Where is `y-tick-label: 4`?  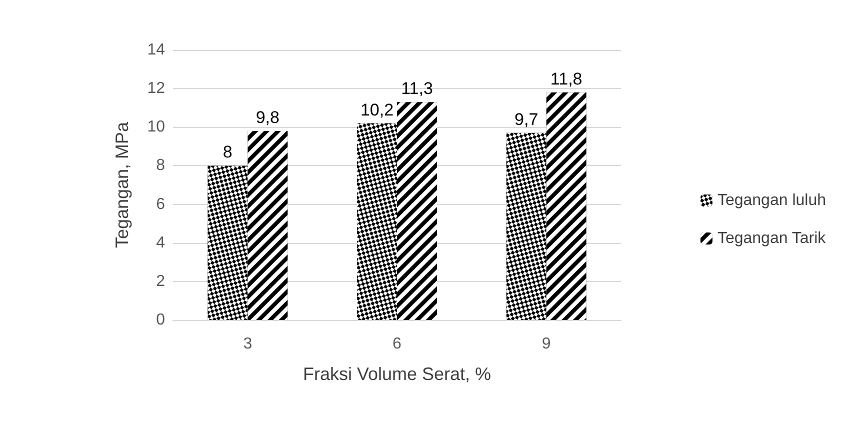
y-tick-label: 4 is located at coordinates (161, 243).